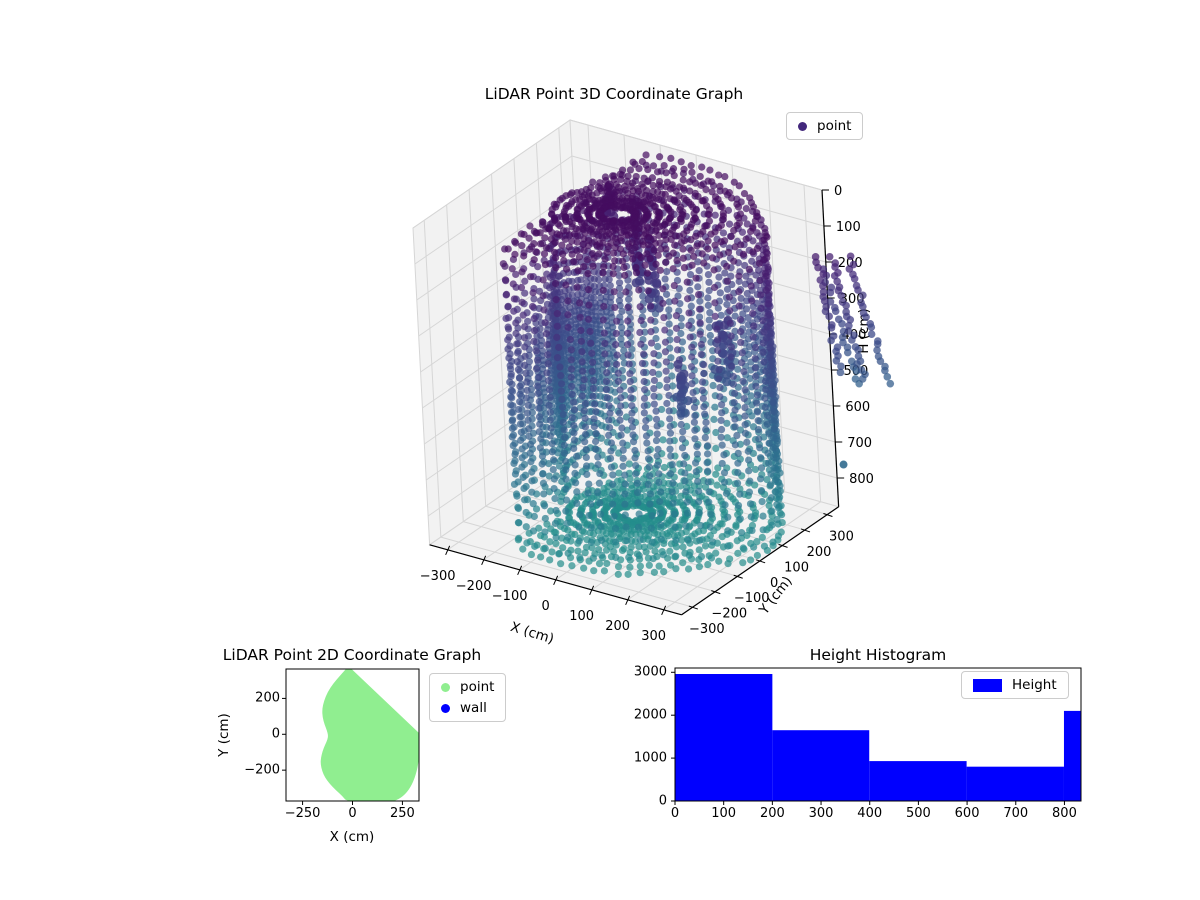  What do you see at coordinates (675, 813) in the screenshot?
I see `histogram-x-tick-label: 0` at bounding box center [675, 813].